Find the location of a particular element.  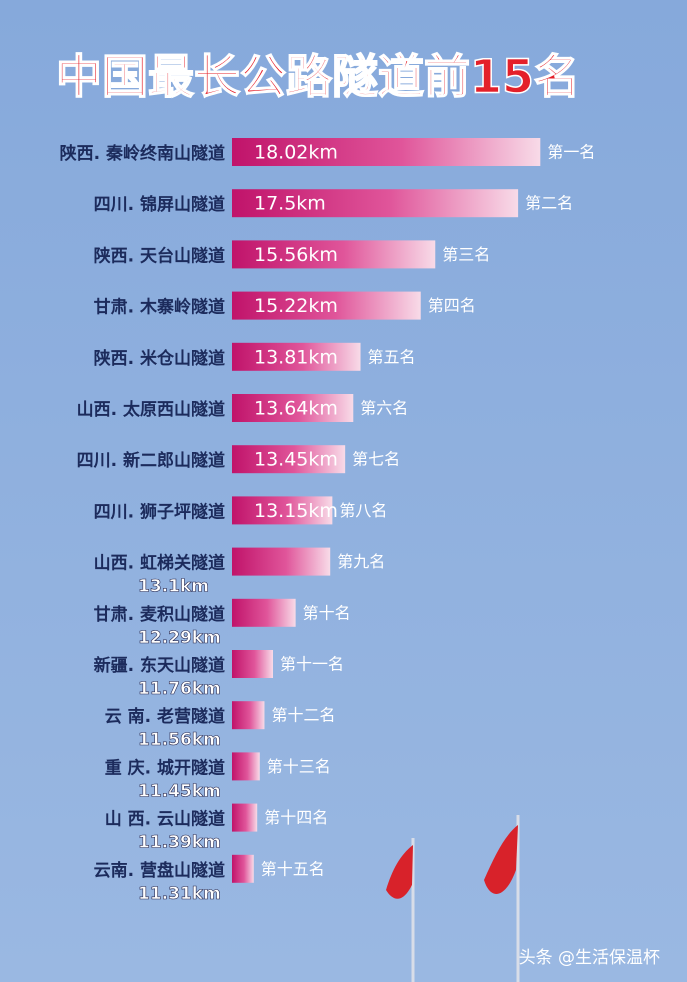

category-label: 四川. 新二郎山隧道 is located at coordinates (151, 460).